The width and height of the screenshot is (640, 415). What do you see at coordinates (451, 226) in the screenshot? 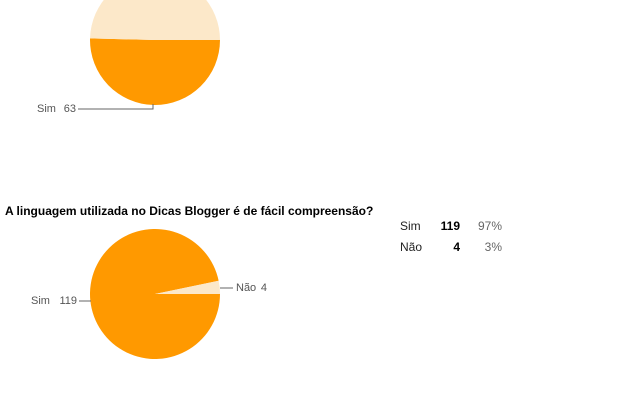
I see `table-cell: 119` at bounding box center [451, 226].